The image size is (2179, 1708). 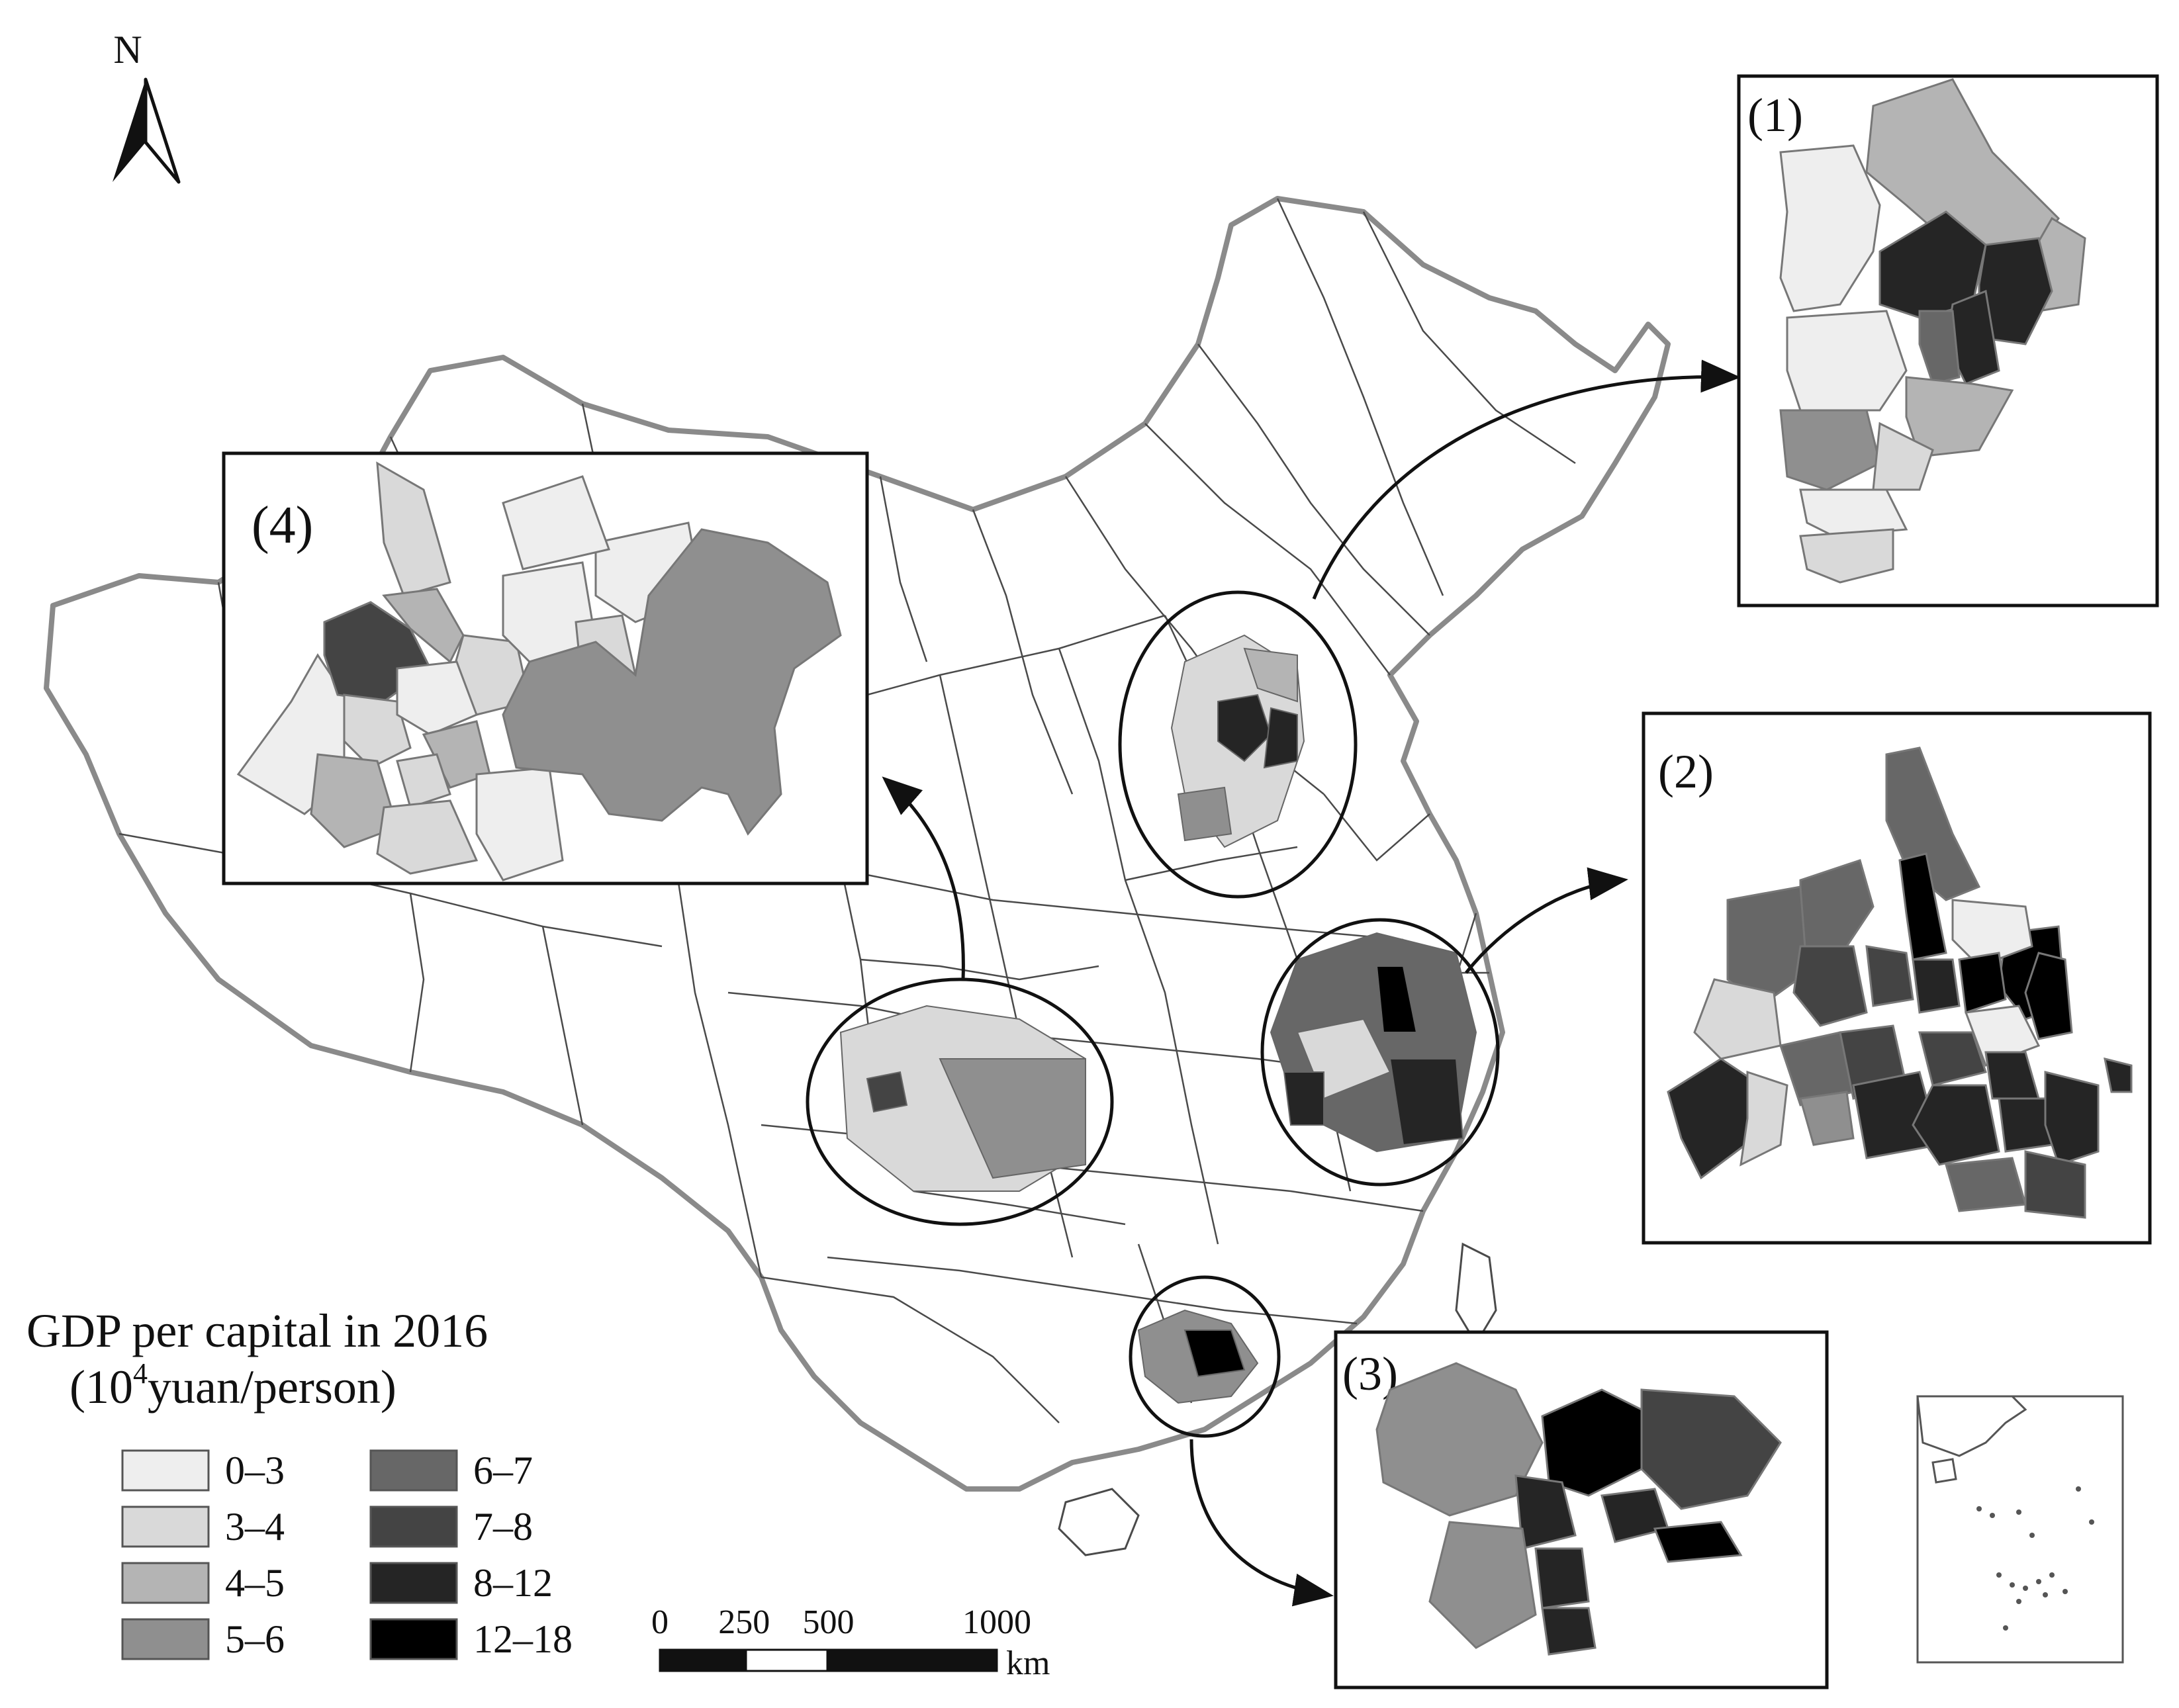 What do you see at coordinates (1982, 983) in the screenshot?
I see `region-wuxi` at bounding box center [1982, 983].